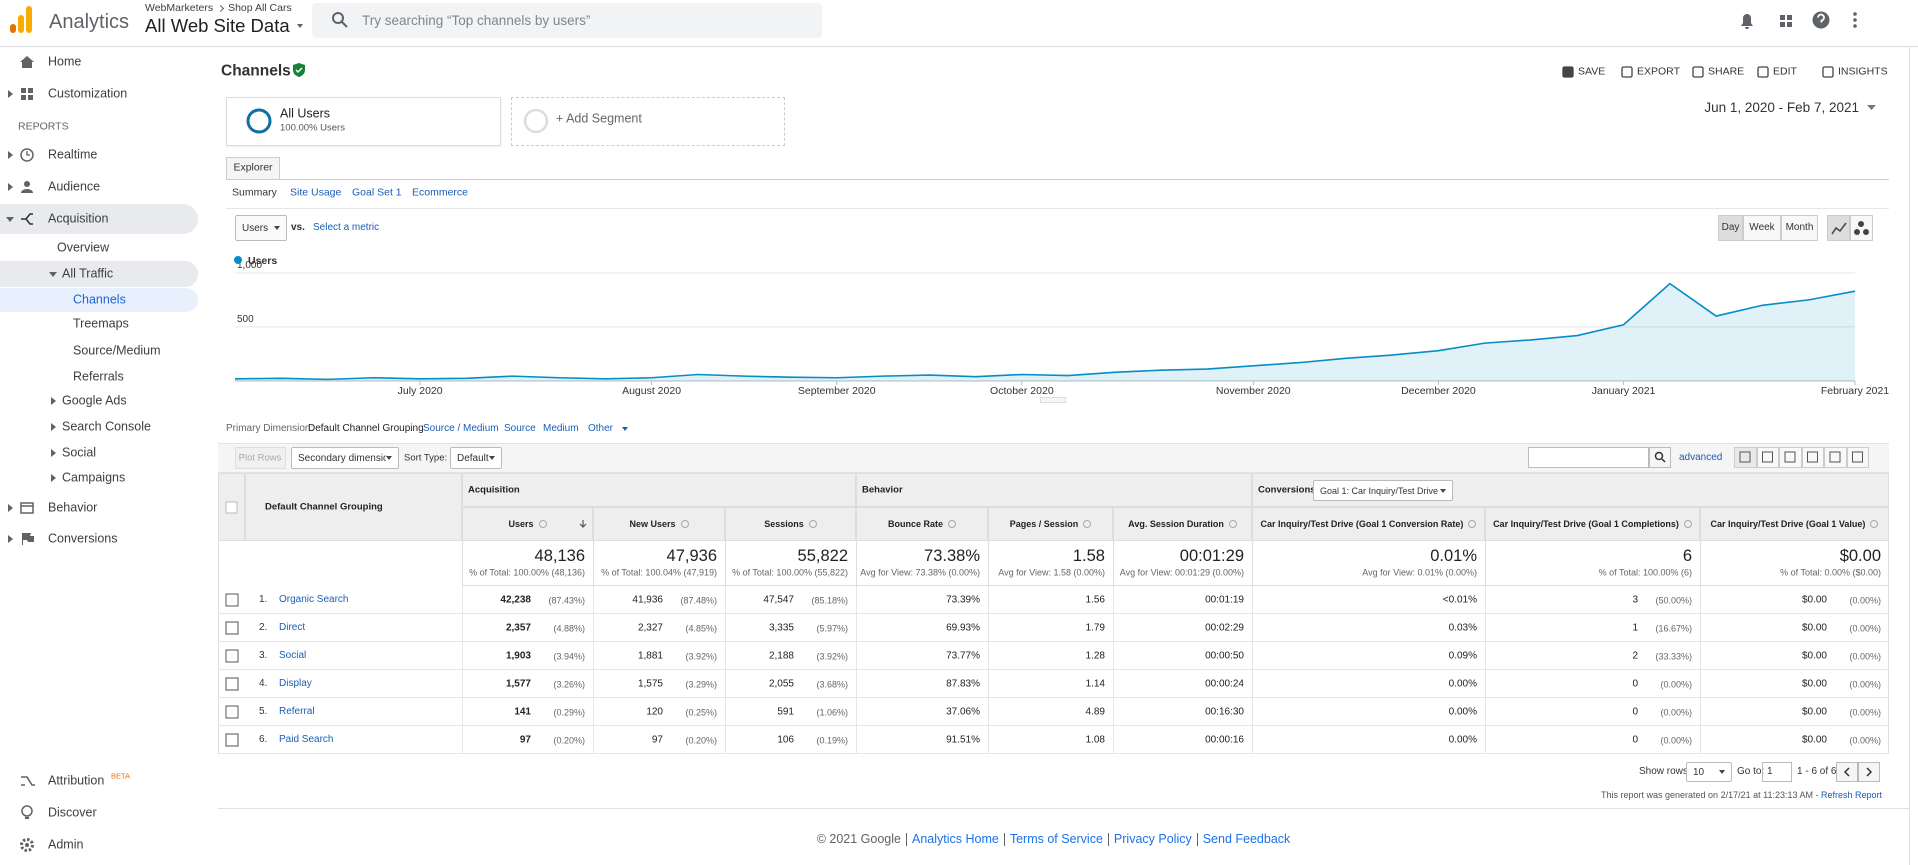 Image resolution: width=1918 pixels, height=865 pixels. I want to click on nav-item: Channels, so click(99, 299).